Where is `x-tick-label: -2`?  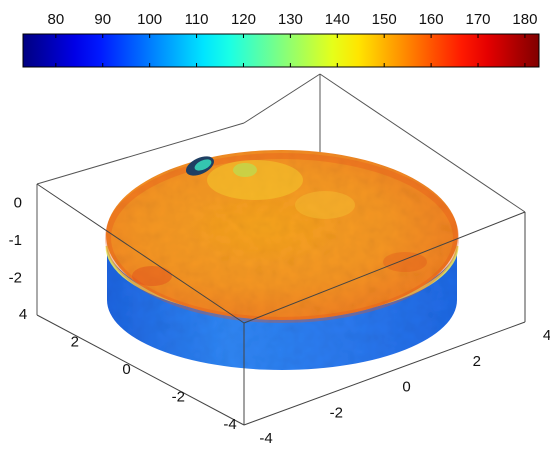
x-tick-label: -2 is located at coordinates (336, 412).